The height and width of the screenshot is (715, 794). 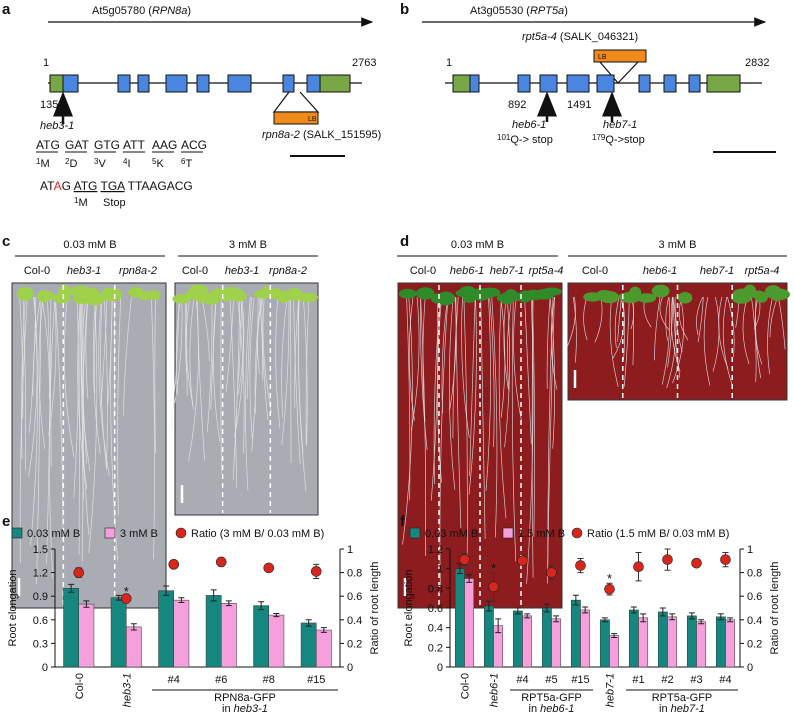 I want to click on x-tick-label: #8, so click(x=269, y=680).